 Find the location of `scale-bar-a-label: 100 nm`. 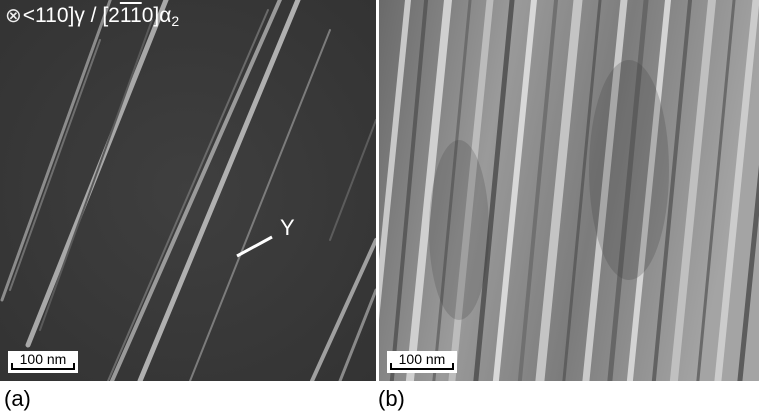

scale-bar-a-label: 100 nm is located at coordinates (43, 359).